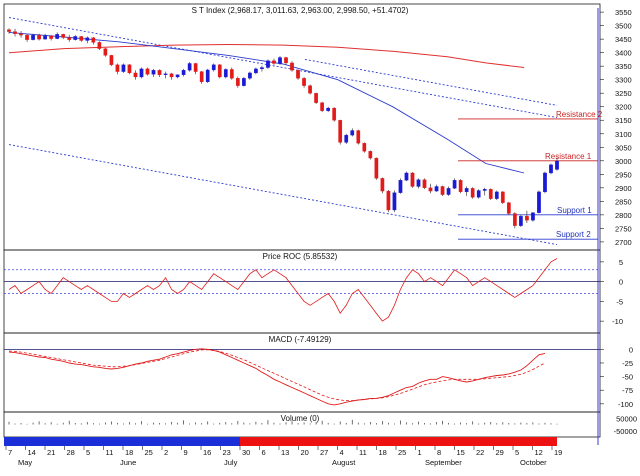 The height and width of the screenshot is (476, 640). Describe the element at coordinates (500, 452) in the screenshot. I see `day-tick-label: 29` at that location.